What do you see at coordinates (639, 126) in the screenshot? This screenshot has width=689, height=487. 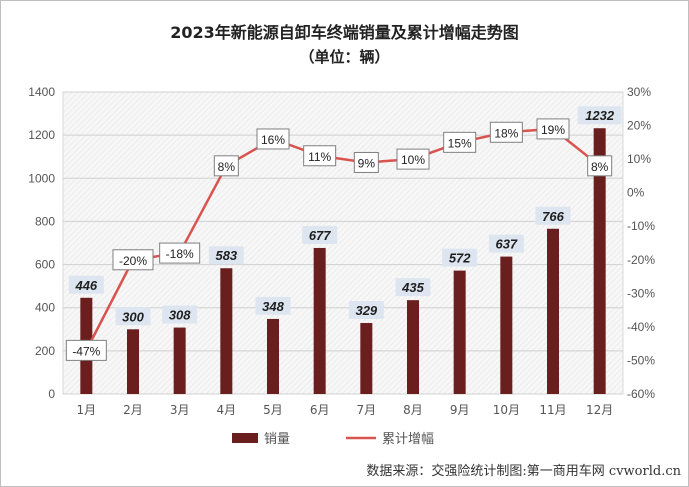 I see `y-right-tick-label: 20%` at bounding box center [639, 126].